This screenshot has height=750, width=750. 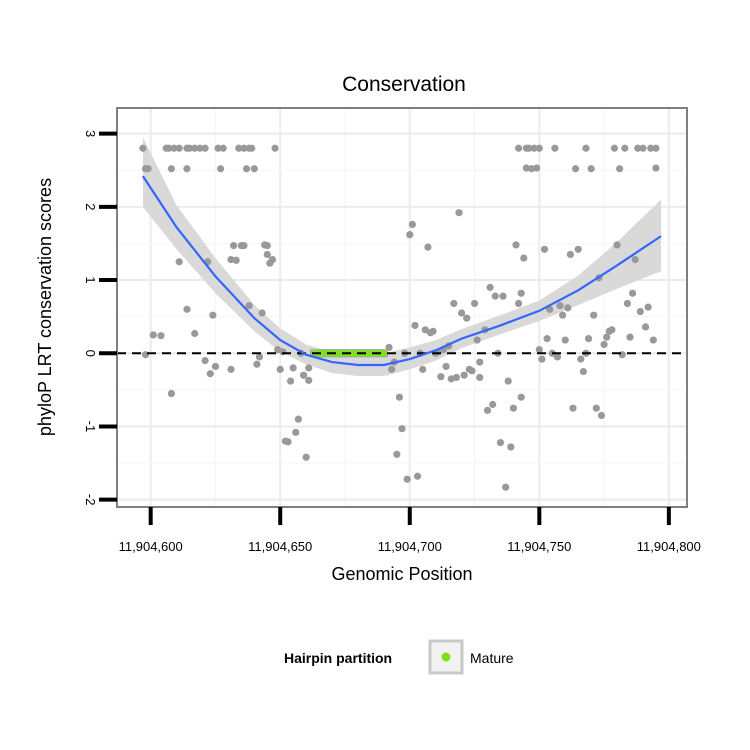 What do you see at coordinates (90, 279) in the screenshot?
I see `y-tick-label: 1` at bounding box center [90, 279].